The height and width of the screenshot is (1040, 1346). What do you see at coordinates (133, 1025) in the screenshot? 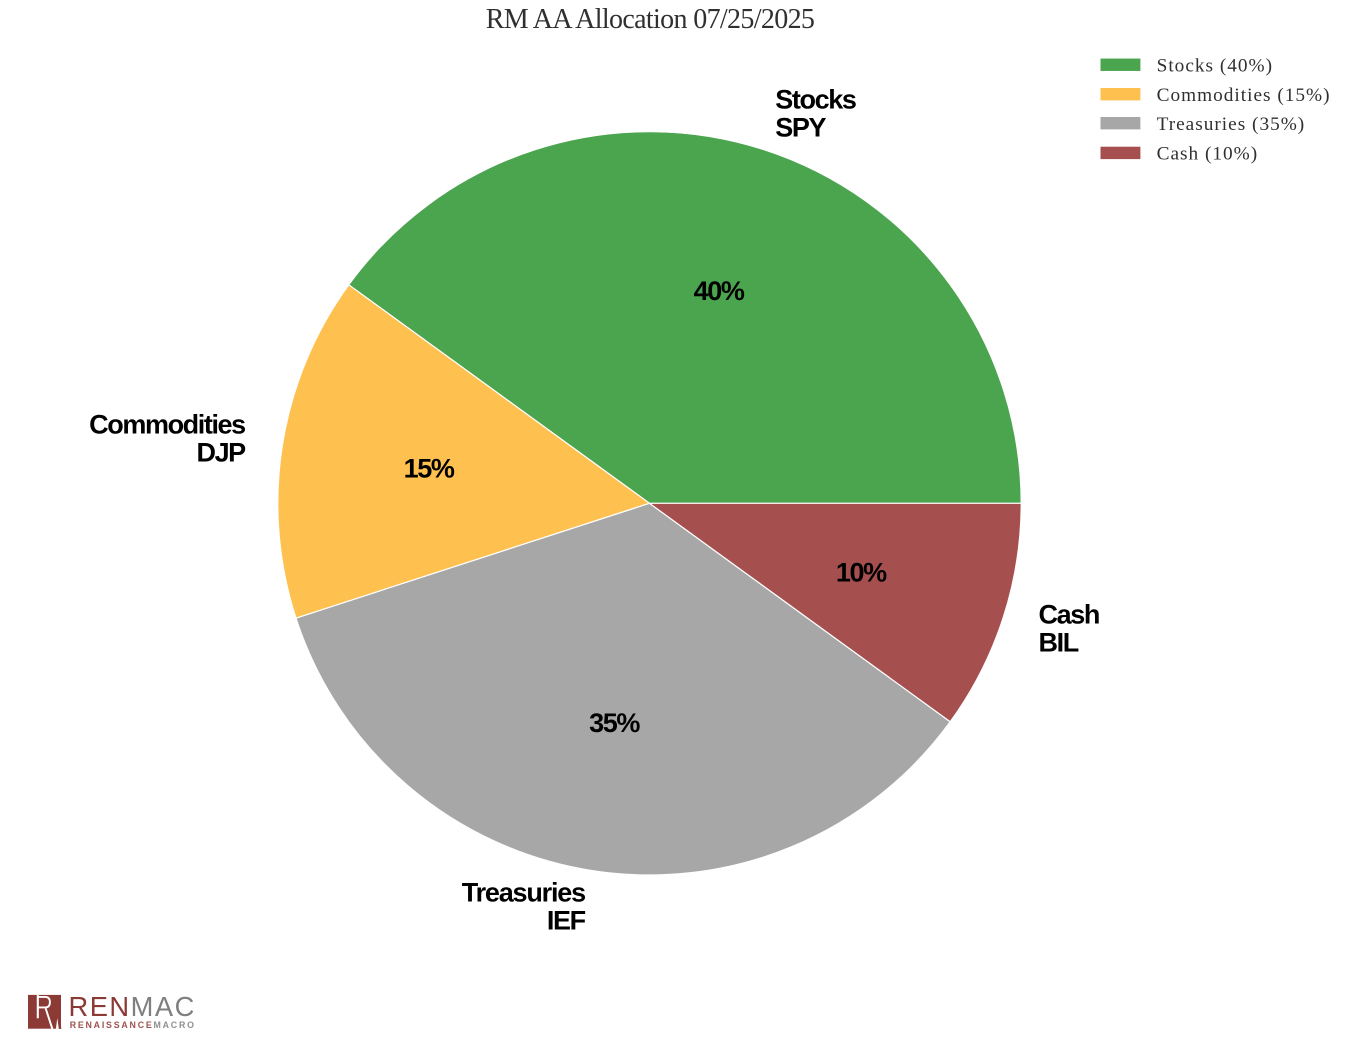
I see `svg-text: RENAISSANCEMACRO` at bounding box center [133, 1025].